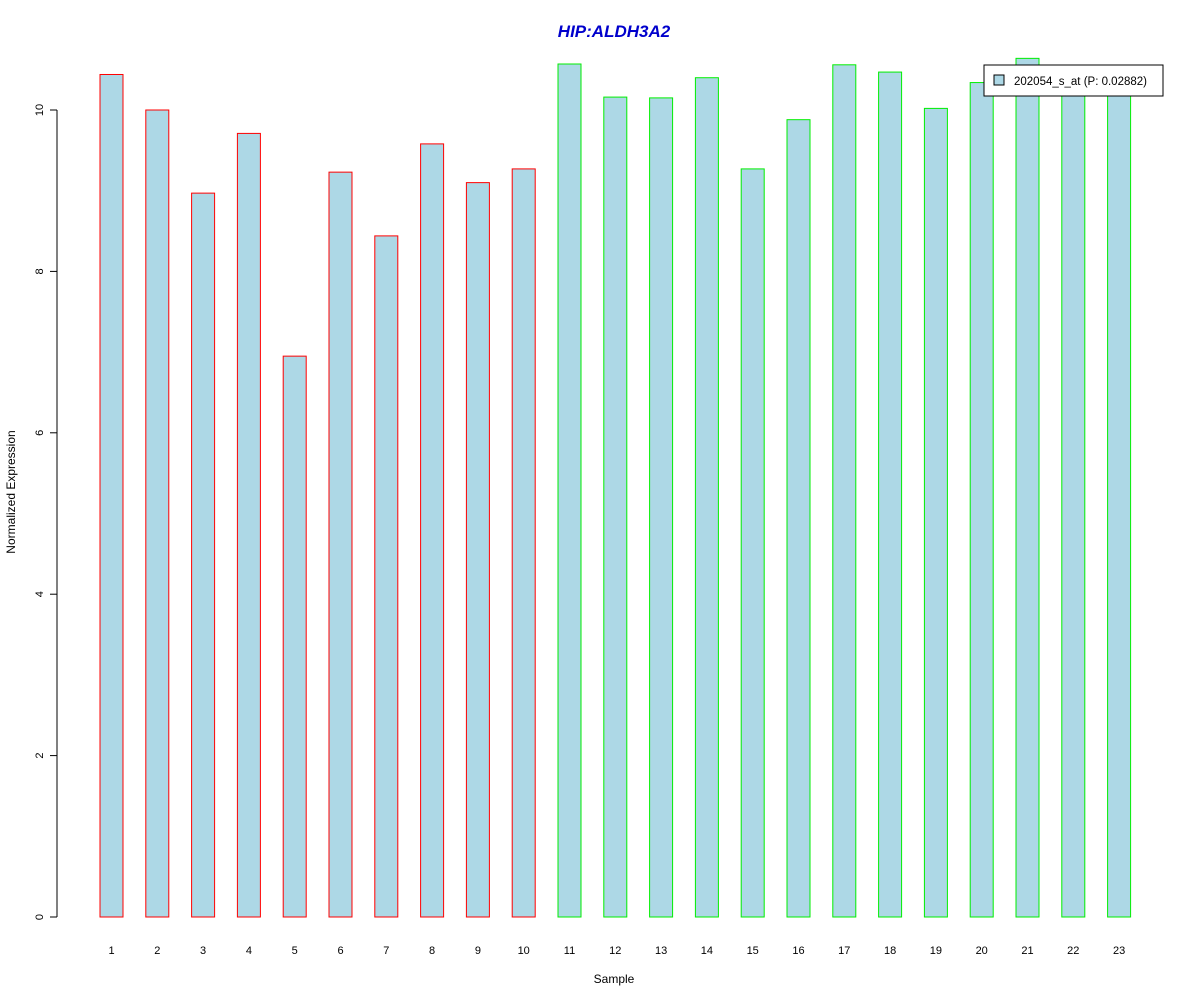 The image size is (1200, 1000). I want to click on x-tick-label: 19, so click(936, 951).